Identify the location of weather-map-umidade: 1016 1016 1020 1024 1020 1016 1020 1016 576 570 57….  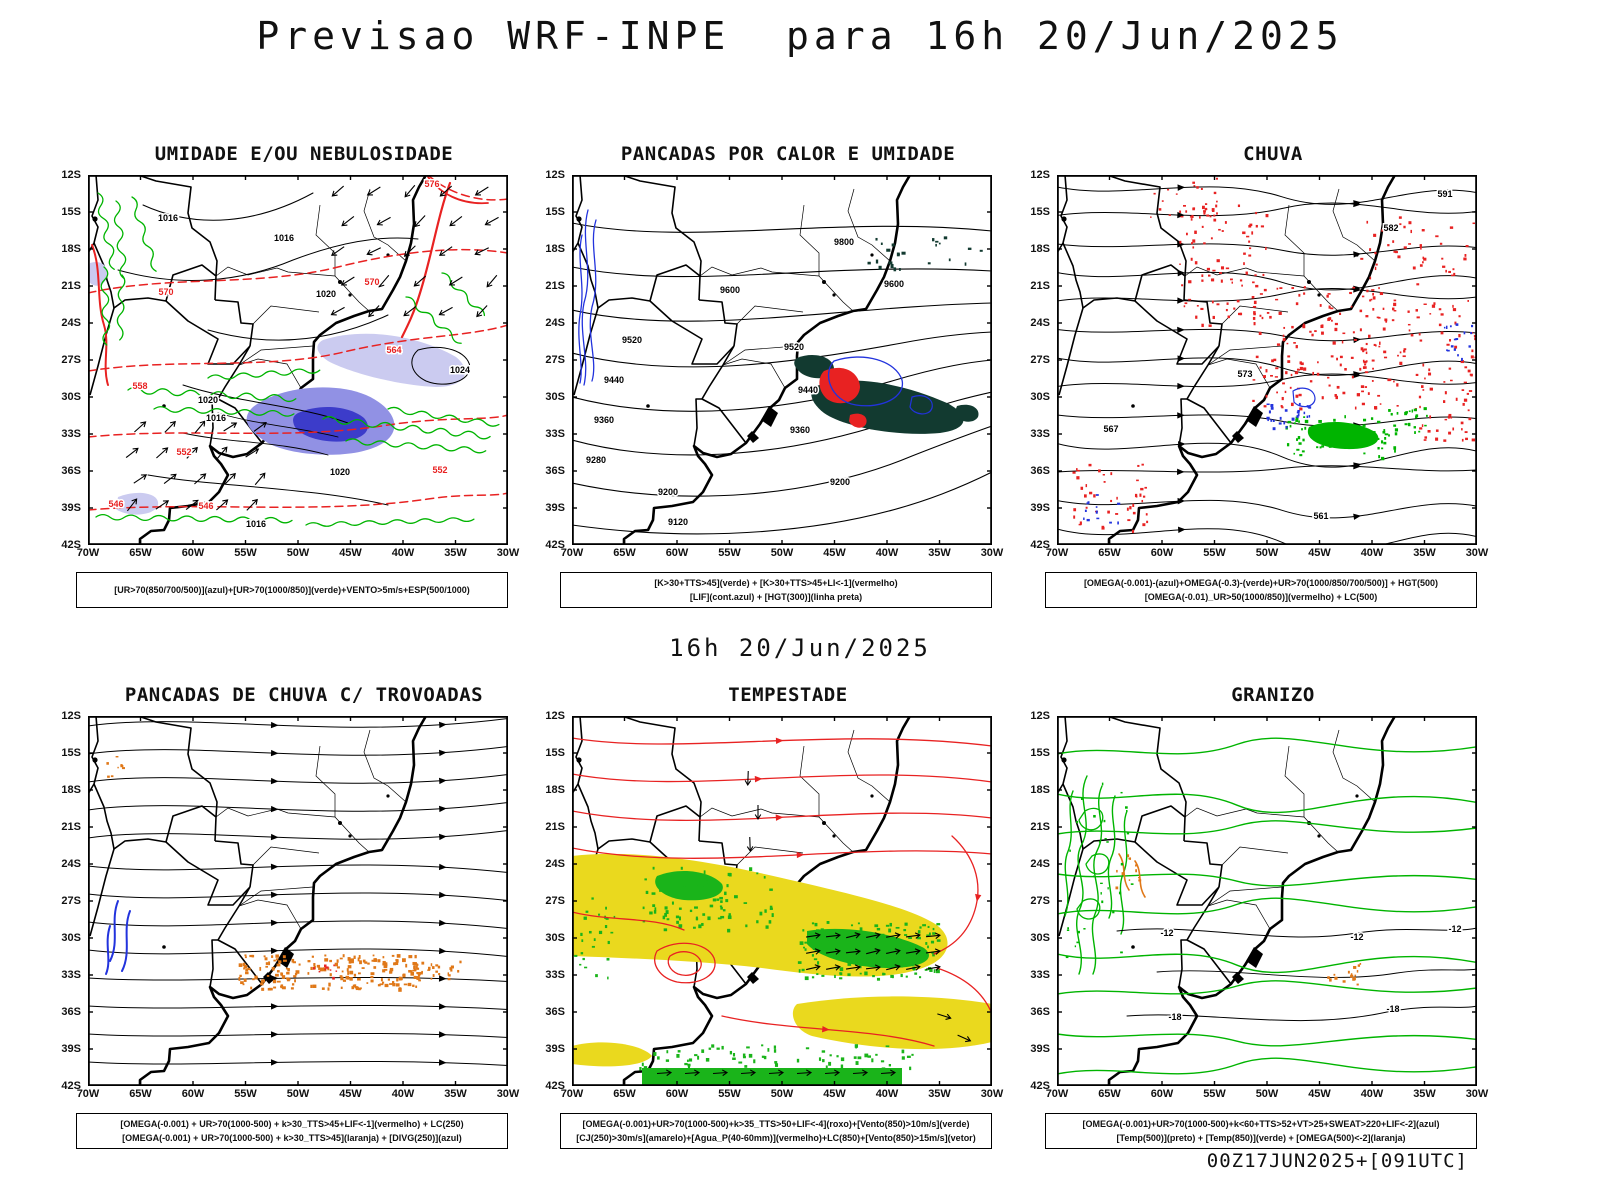
(298, 360).